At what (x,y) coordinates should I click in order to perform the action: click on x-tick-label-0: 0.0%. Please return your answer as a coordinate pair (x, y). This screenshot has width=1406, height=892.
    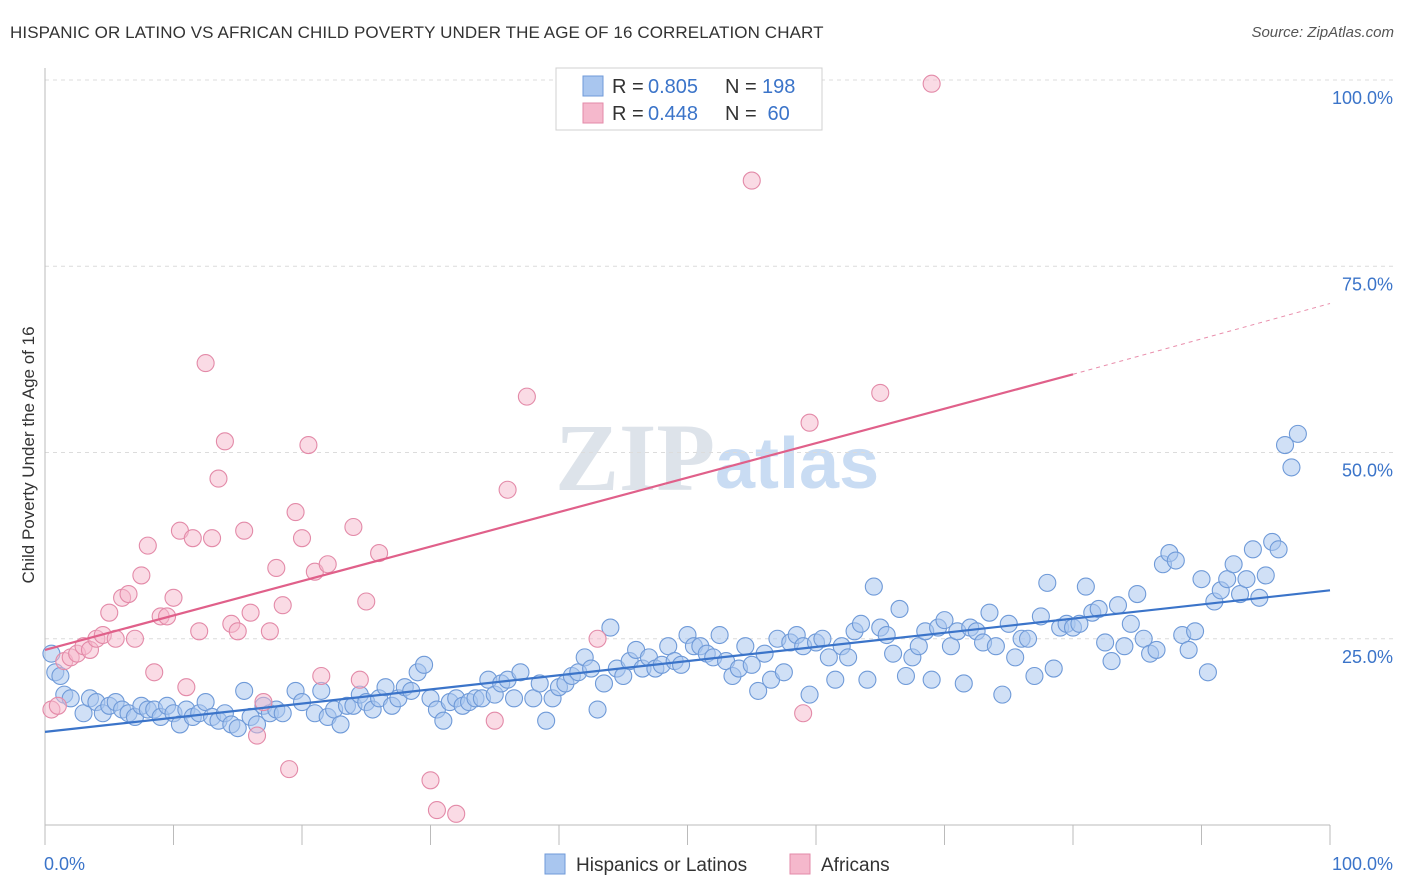
    Looking at the image, I should click on (64, 864).